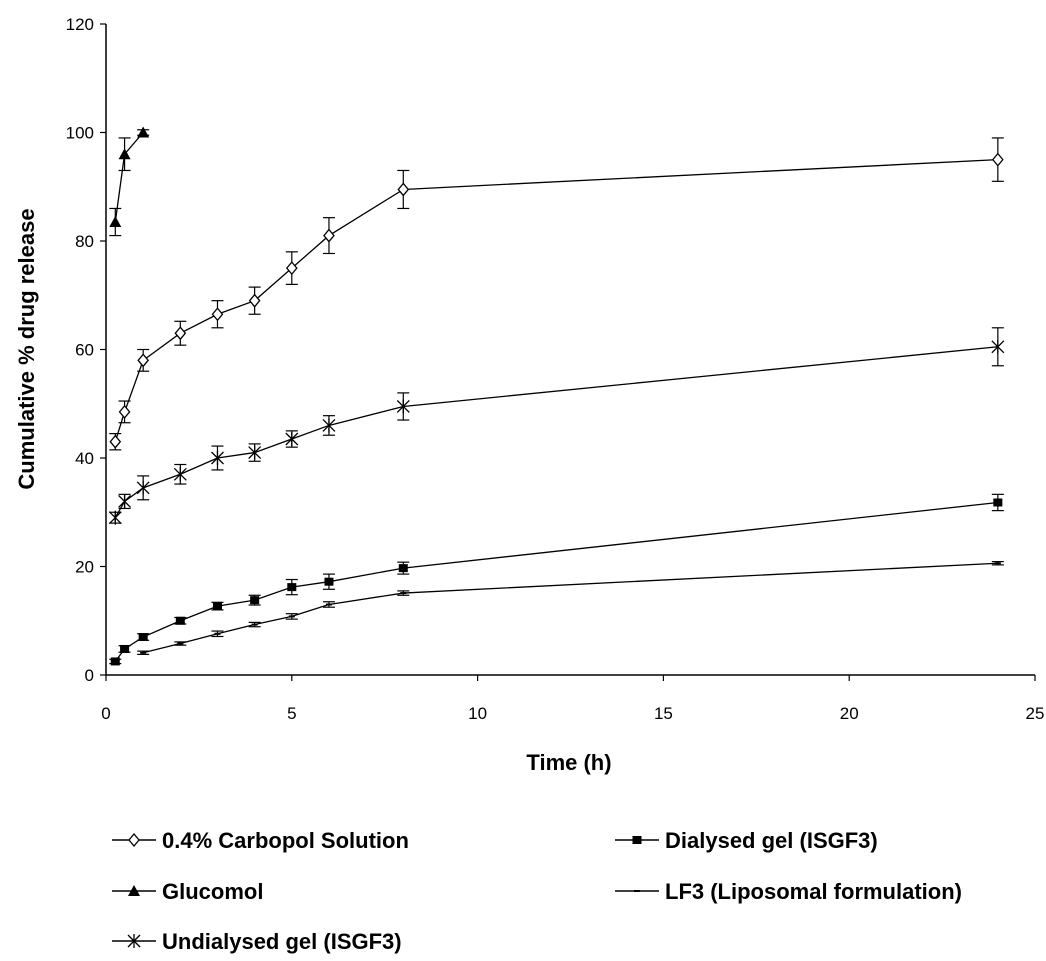 Image resolution: width=1046 pixels, height=961 pixels. I want to click on legend-item-4: LF3 (Liposomal formulation), so click(788, 891).